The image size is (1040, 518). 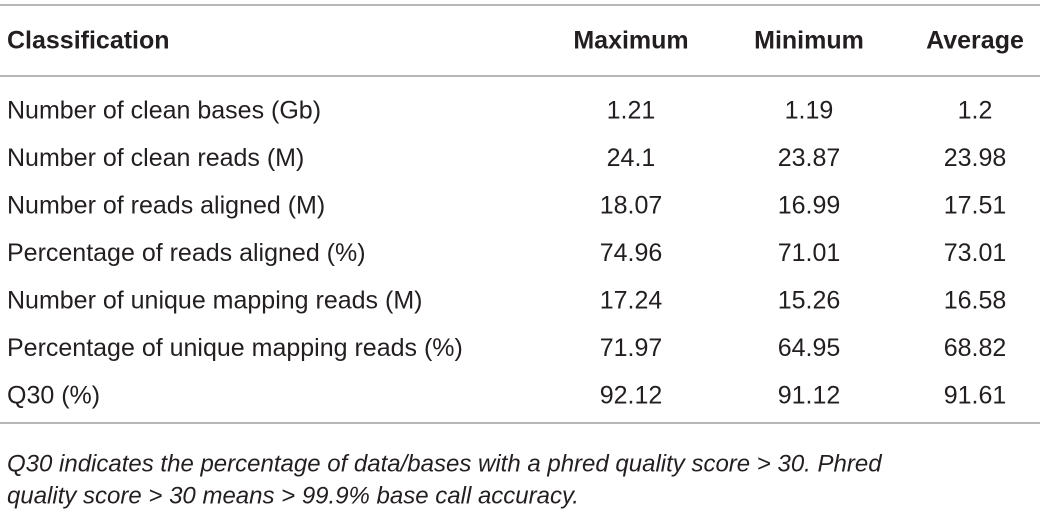 I want to click on header-cell: Minimum, so click(x=809, y=41).